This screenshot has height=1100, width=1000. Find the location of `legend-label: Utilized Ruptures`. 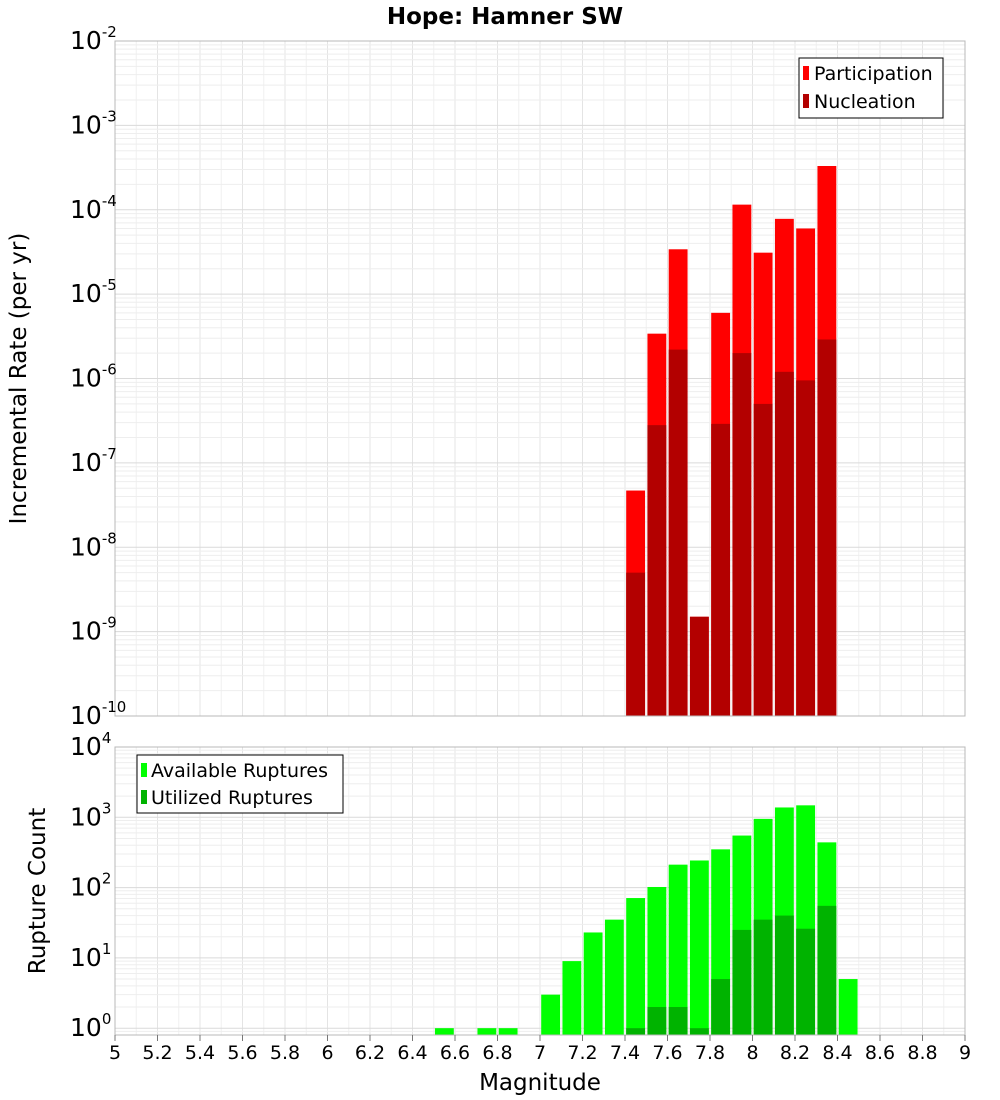

legend-label: Utilized Ruptures is located at coordinates (232, 798).